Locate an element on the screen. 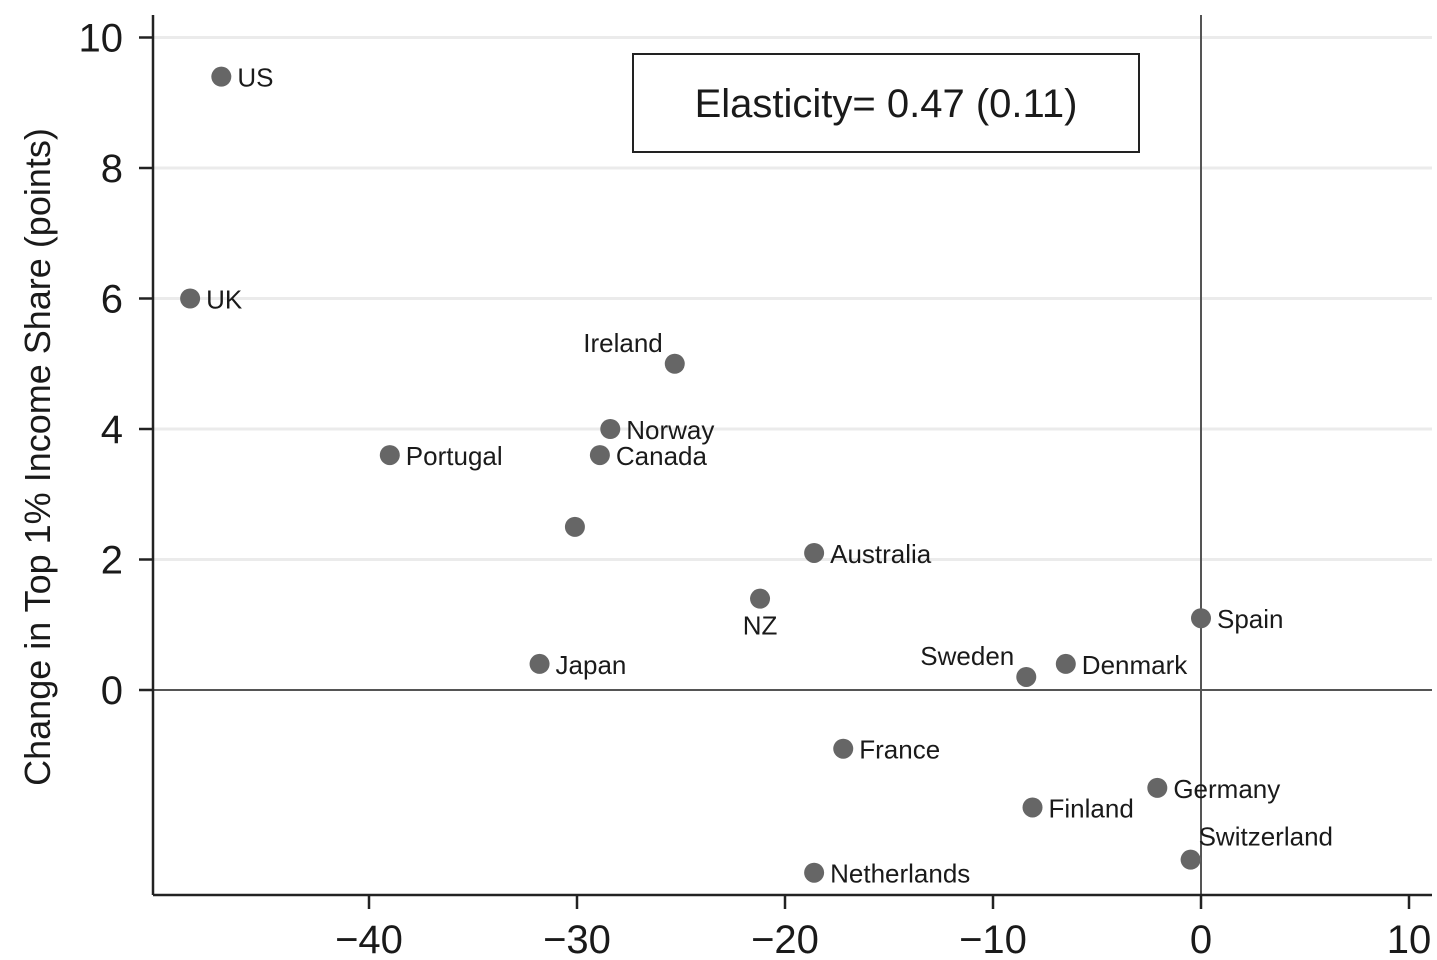  x-tick-label: −30 is located at coordinates (577, 939).